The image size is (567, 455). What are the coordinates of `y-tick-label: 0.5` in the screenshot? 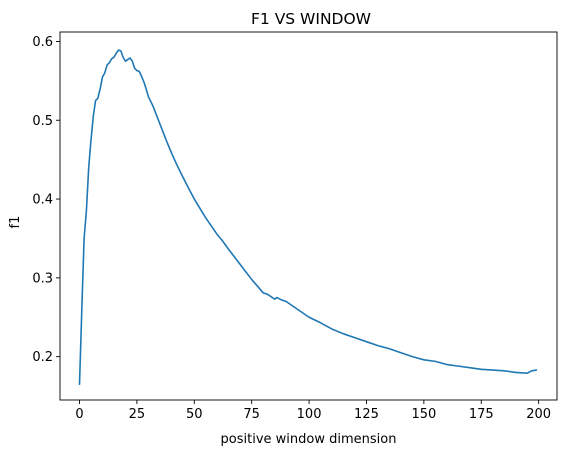 It's located at (42, 121).